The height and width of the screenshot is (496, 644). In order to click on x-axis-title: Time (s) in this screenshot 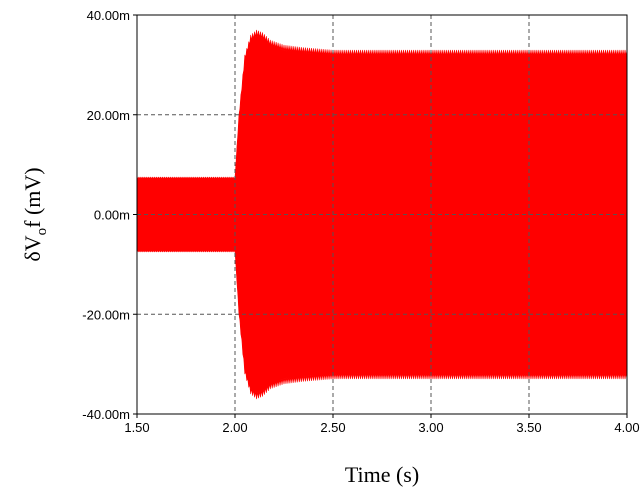, I will do `click(382, 474)`.